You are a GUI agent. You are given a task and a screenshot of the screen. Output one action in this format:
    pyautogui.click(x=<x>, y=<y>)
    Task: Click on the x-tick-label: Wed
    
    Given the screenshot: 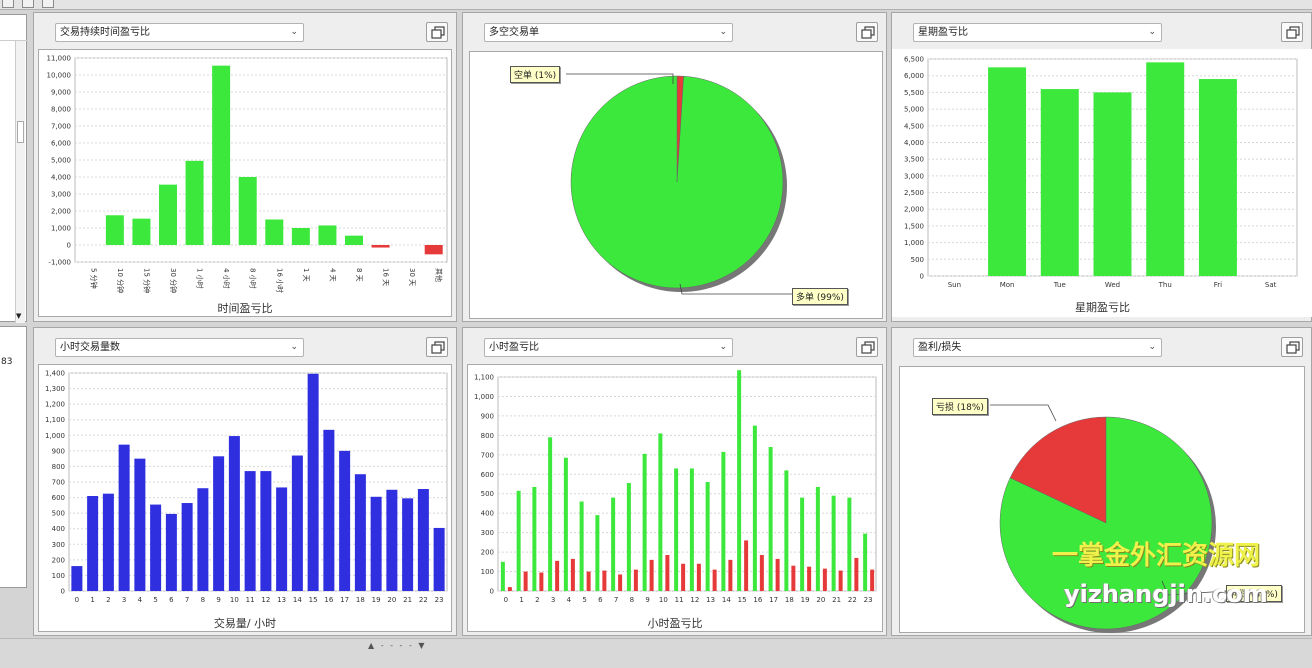 What is the action you would take?
    pyautogui.click(x=1112, y=285)
    